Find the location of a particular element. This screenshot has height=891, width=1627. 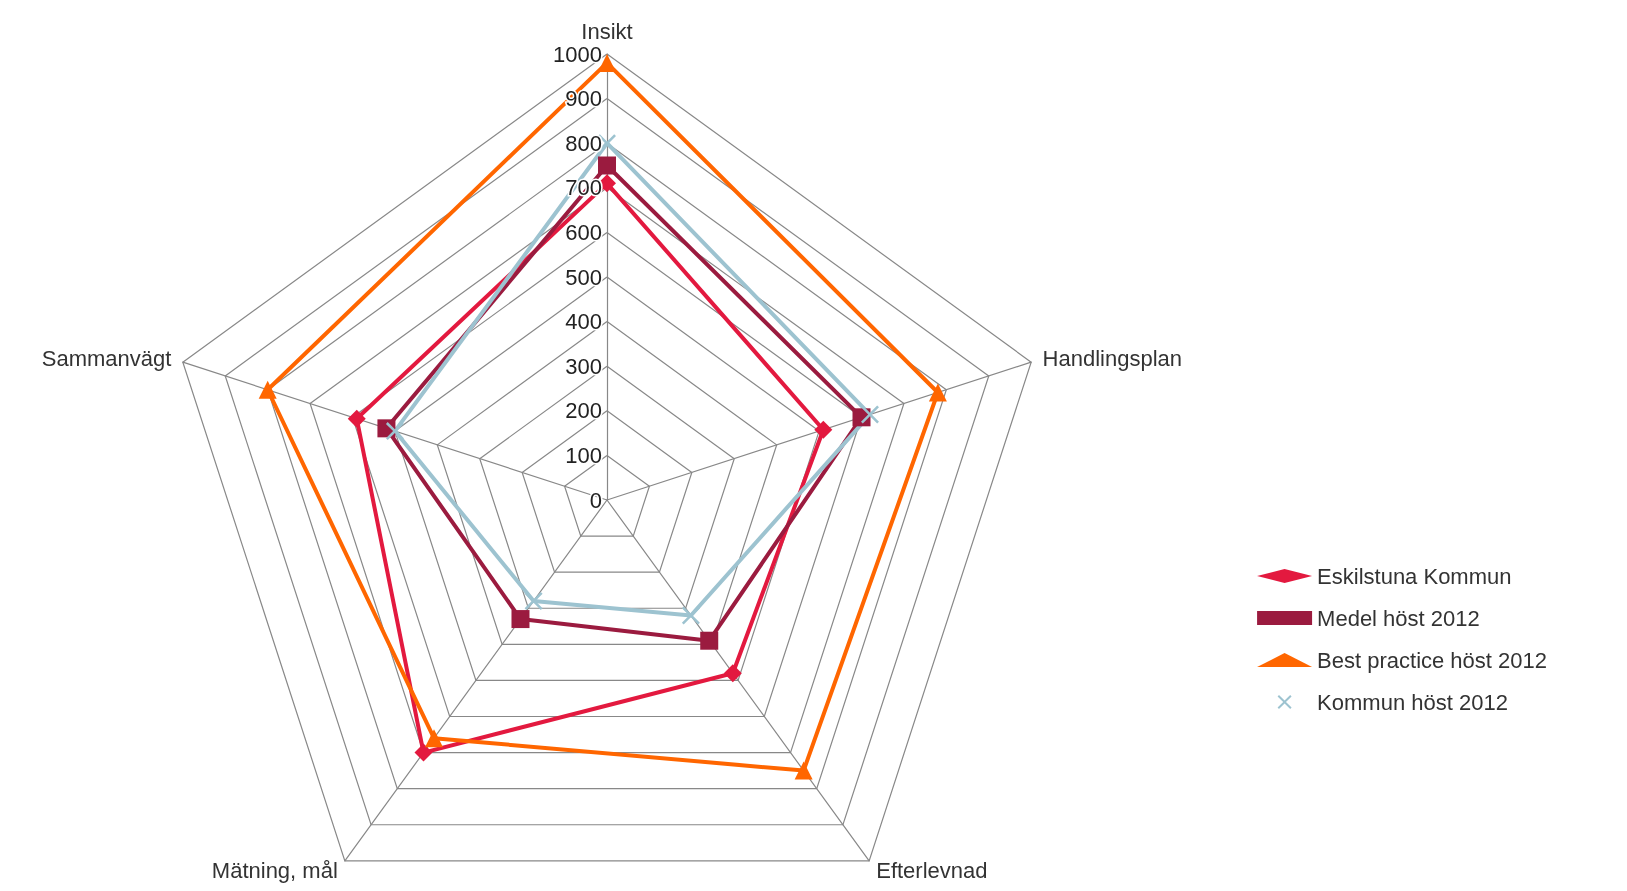

spoke-label: Efterlevnad is located at coordinates (932, 871).